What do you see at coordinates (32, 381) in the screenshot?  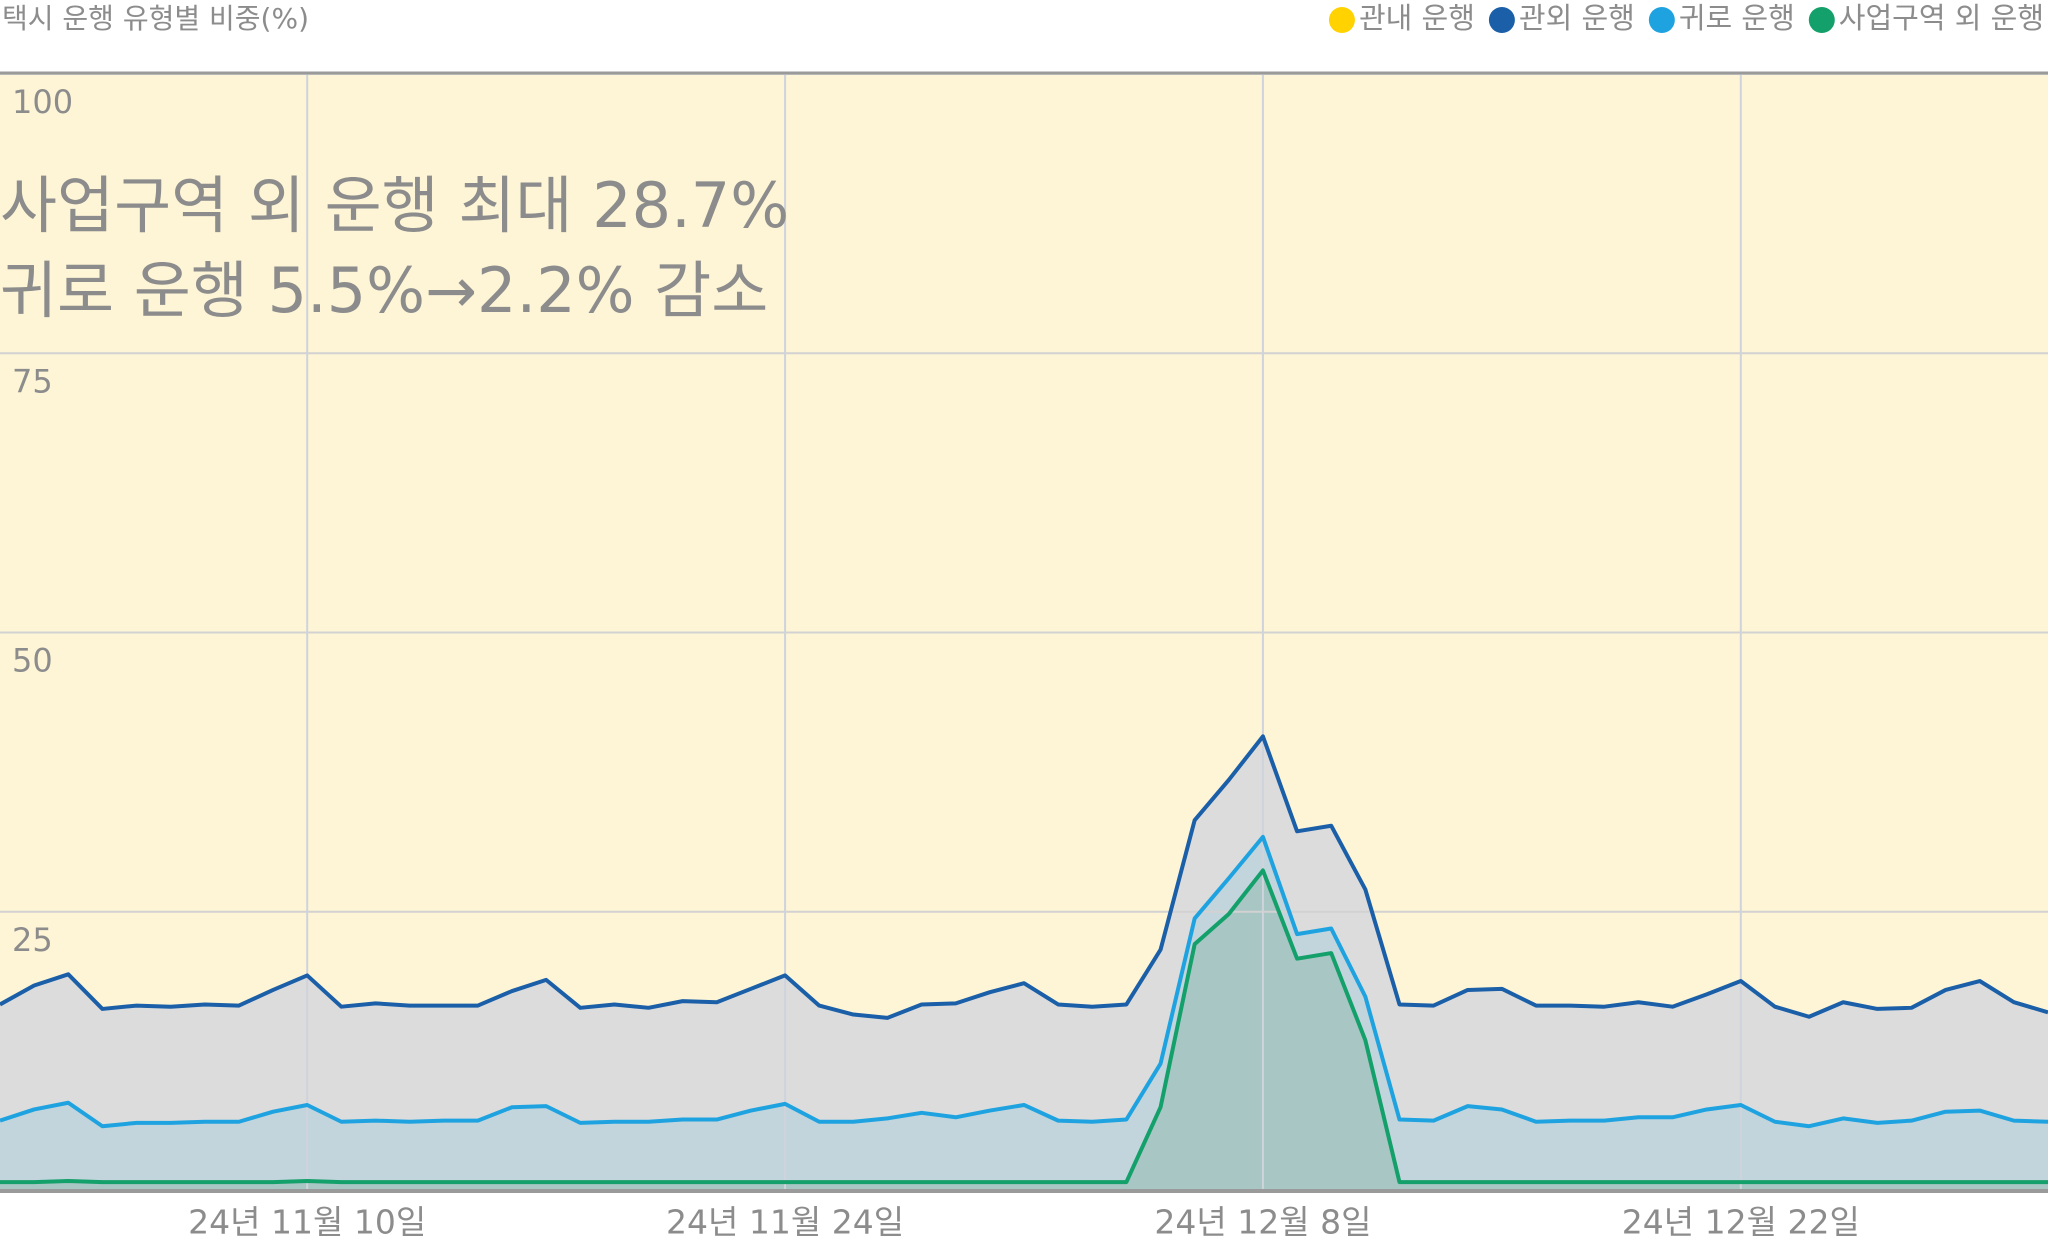 I see `y-tick-label: 75` at bounding box center [32, 381].